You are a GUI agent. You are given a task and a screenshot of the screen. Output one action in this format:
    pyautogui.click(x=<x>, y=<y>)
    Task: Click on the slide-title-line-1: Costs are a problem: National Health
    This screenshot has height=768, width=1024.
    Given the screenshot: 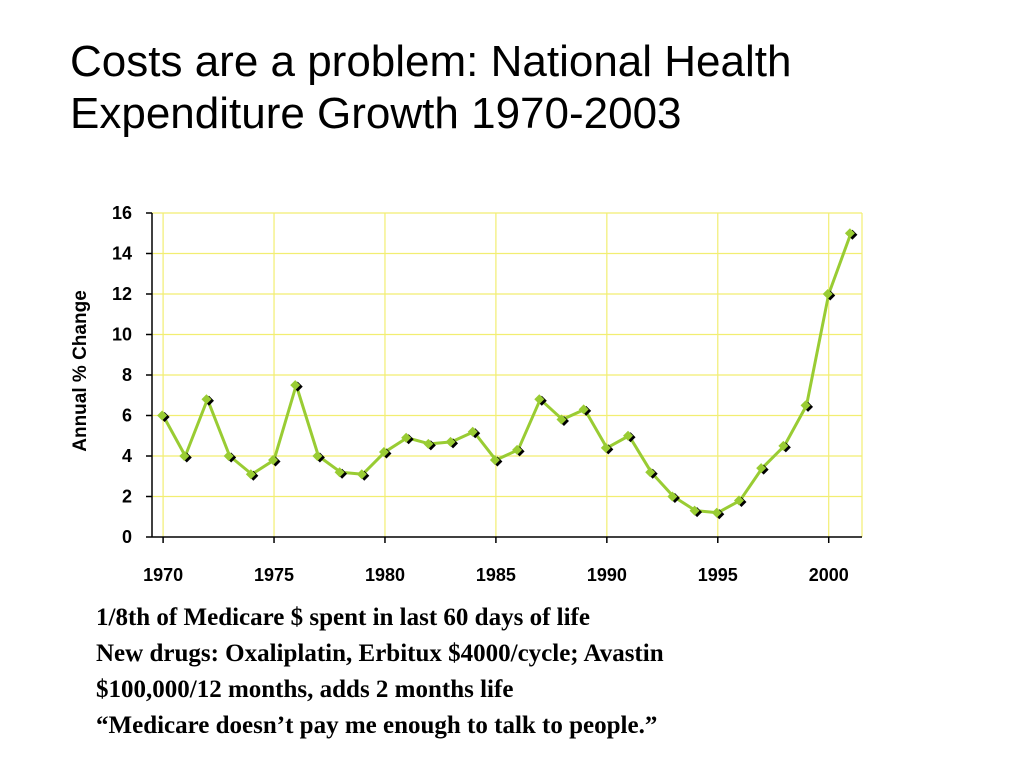 What is the action you would take?
    pyautogui.click(x=431, y=61)
    